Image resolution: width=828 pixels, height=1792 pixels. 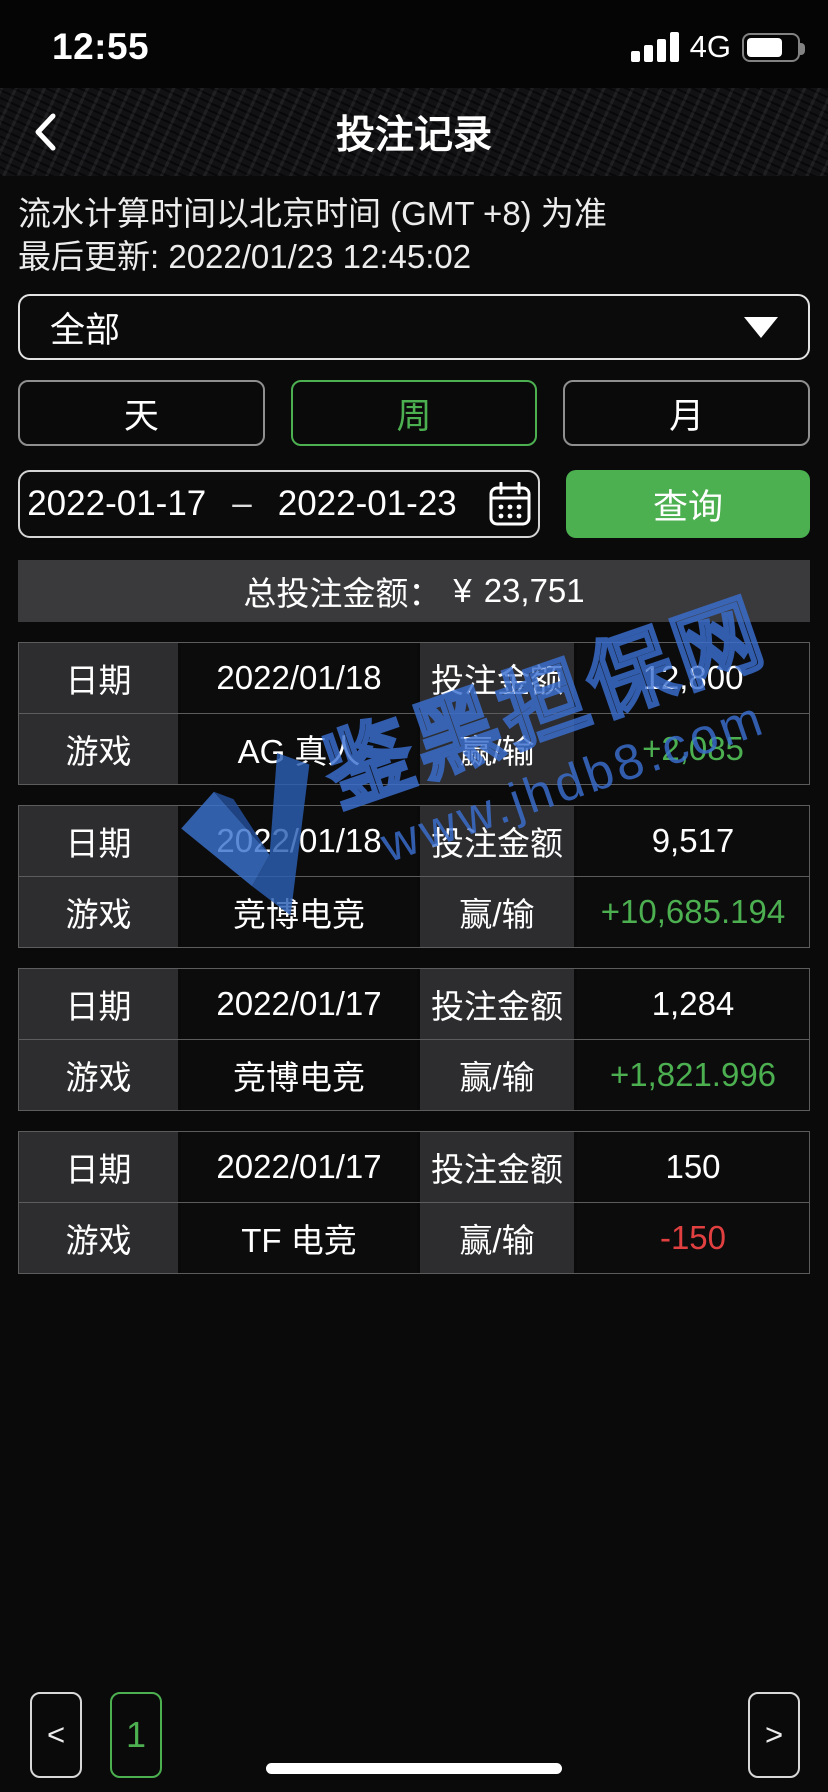 What do you see at coordinates (414, 1768) in the screenshot?
I see `home-indicator` at bounding box center [414, 1768].